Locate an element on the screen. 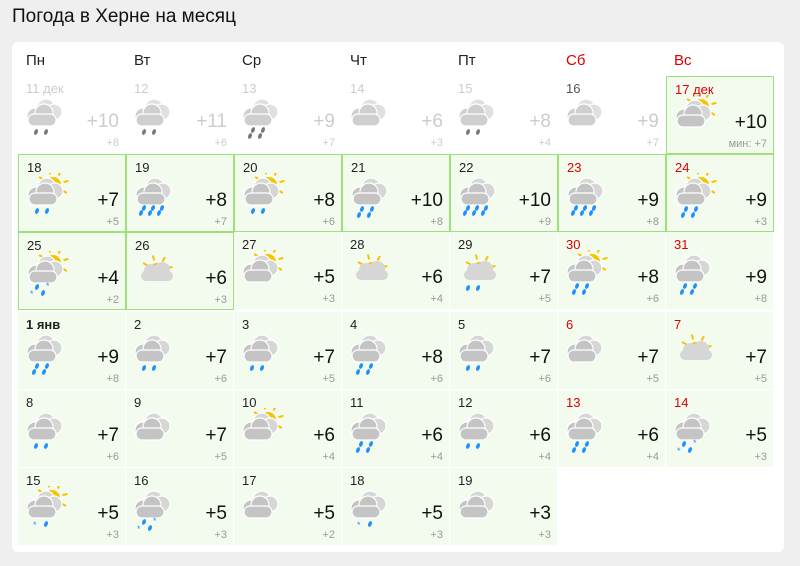  day-cell: 6 +7 +5 is located at coordinates (612, 351).